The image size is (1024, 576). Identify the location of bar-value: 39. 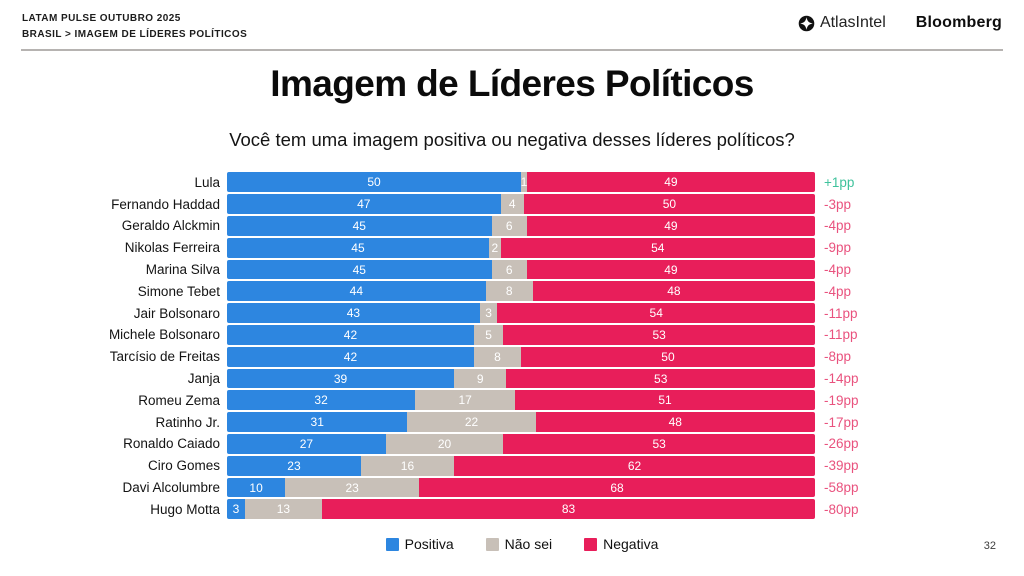
(340, 378).